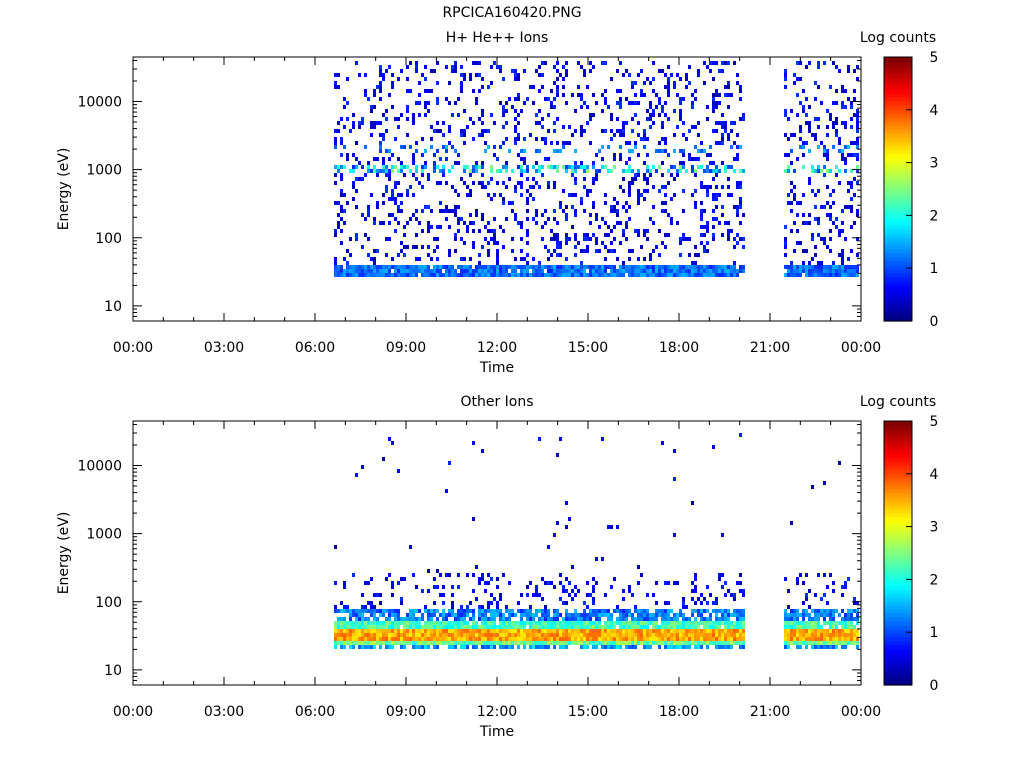 Image resolution: width=1024 pixels, height=772 pixels. What do you see at coordinates (898, 402) in the screenshot?
I see `colorbar-label: Log counts` at bounding box center [898, 402].